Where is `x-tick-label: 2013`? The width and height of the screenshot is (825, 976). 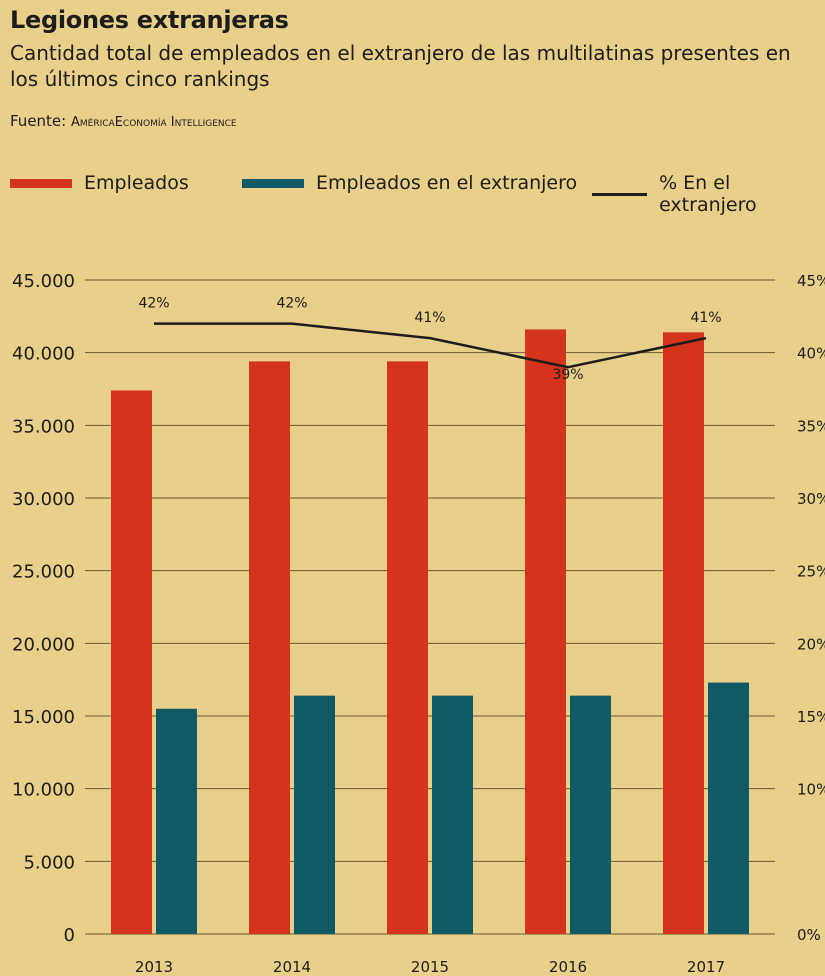 x-tick-label: 2013 is located at coordinates (154, 967).